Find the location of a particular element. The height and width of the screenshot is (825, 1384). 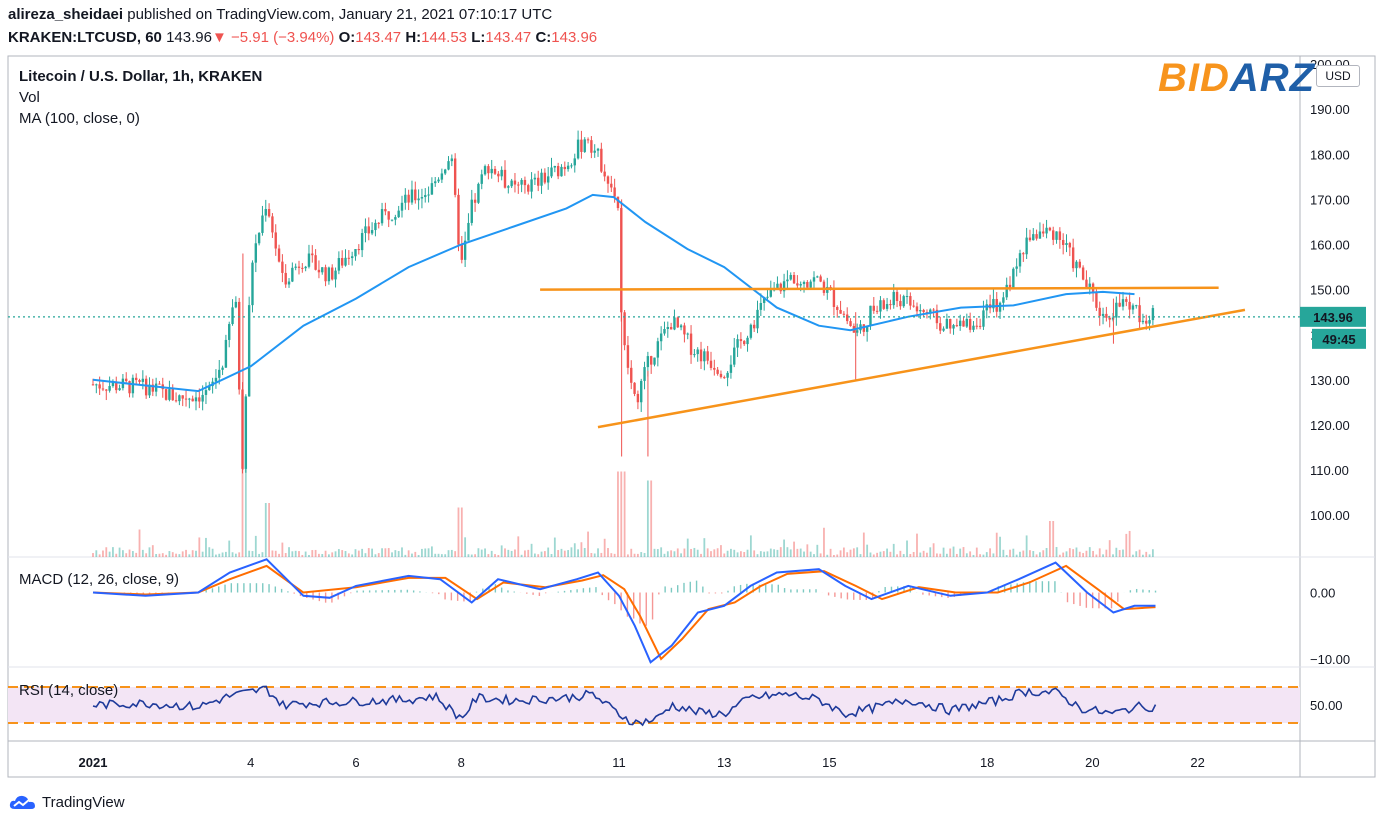

rsi-tick-label: 50.00 is located at coordinates (1326, 705).